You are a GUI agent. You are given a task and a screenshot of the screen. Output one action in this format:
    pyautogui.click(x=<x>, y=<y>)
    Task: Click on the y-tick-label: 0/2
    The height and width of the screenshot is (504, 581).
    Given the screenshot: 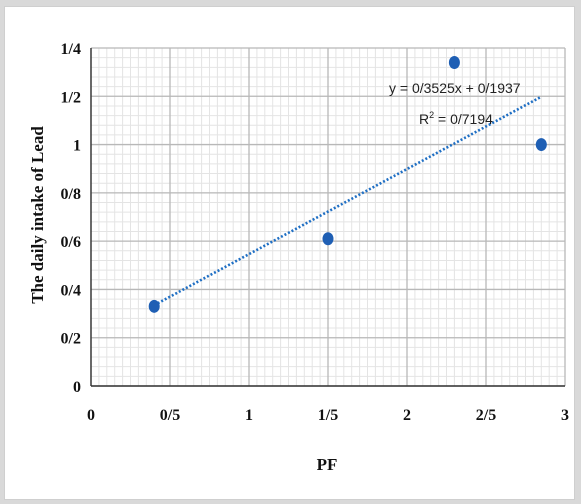 What is the action you would take?
    pyautogui.click(x=71, y=339)
    